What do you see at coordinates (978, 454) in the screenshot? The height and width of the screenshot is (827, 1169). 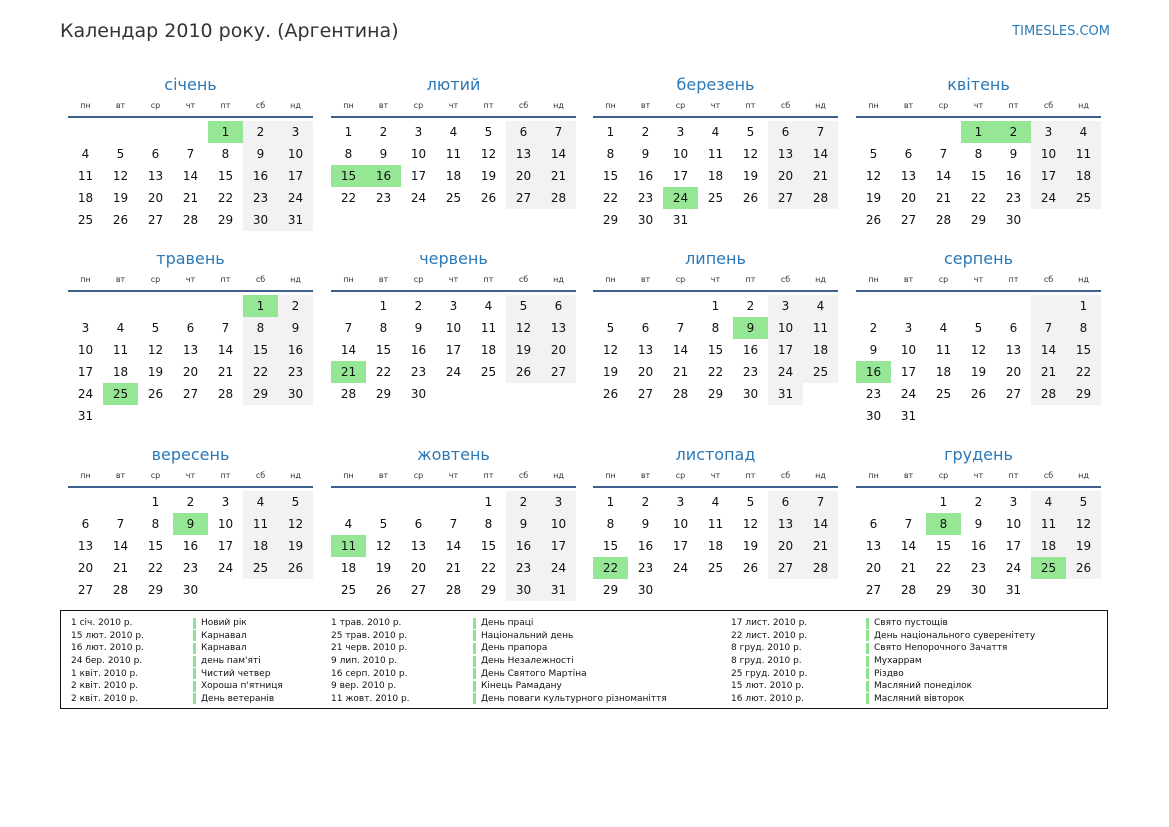 I see `month-name: грудень` at bounding box center [978, 454].